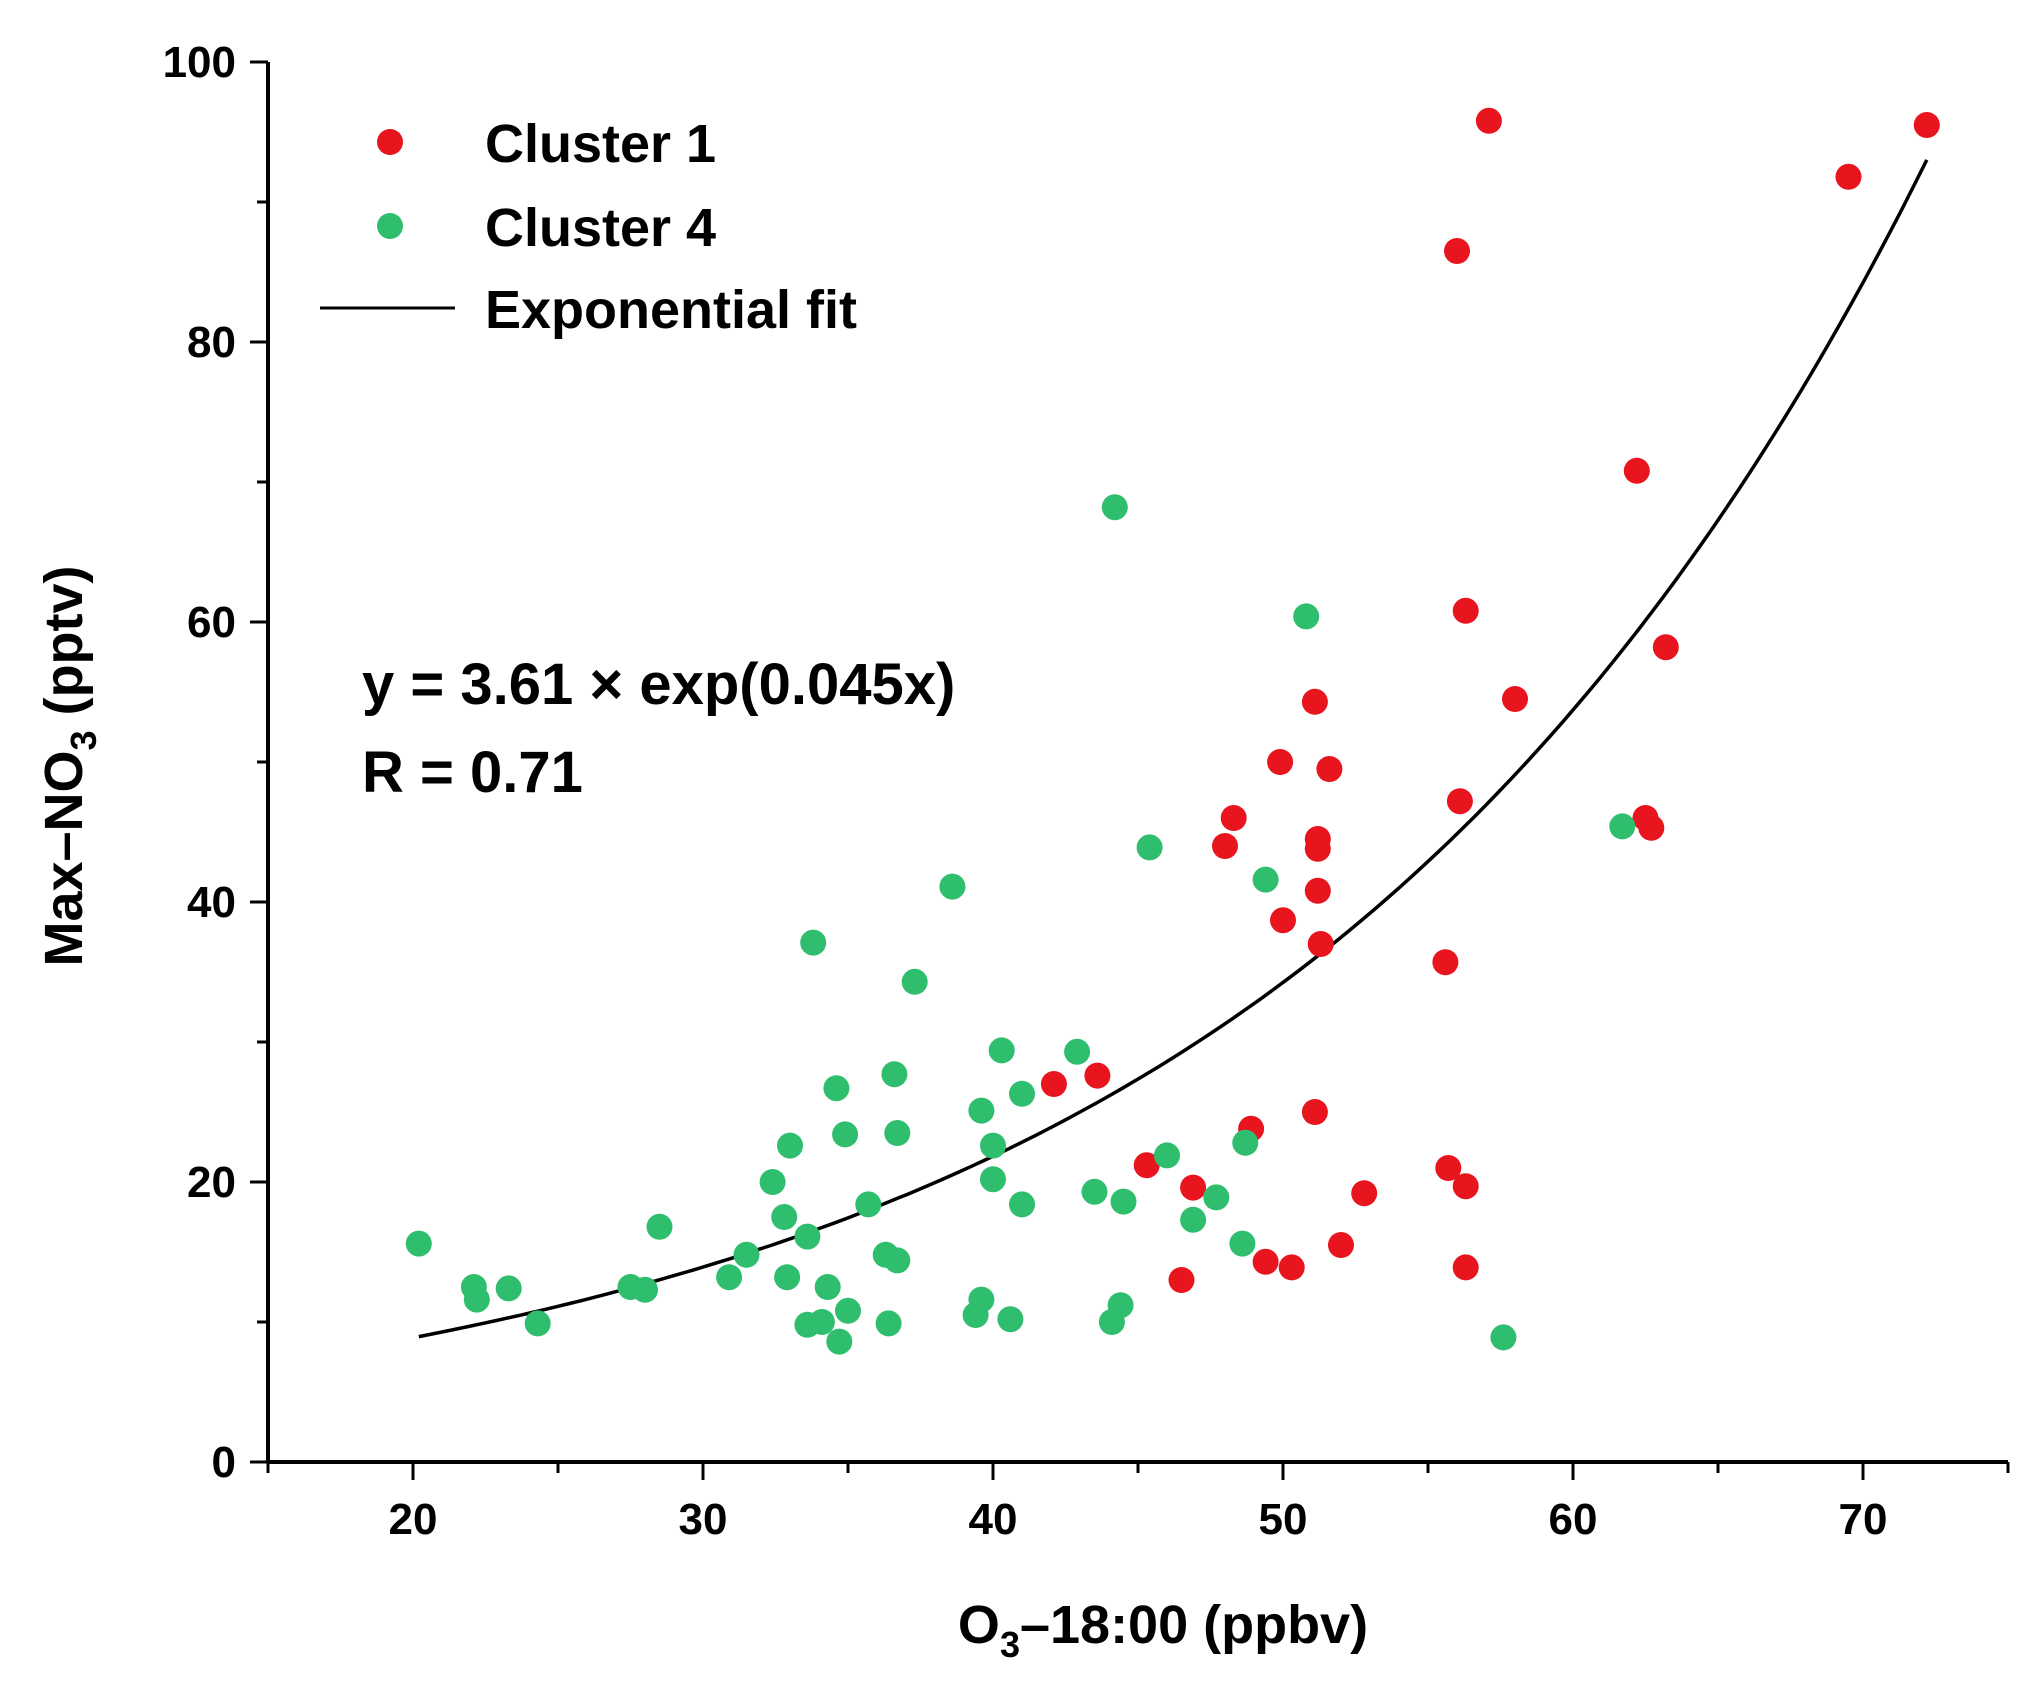 The image size is (2034, 1682). Describe the element at coordinates (703, 1519) in the screenshot. I see `x-tick-label: 30` at that location.